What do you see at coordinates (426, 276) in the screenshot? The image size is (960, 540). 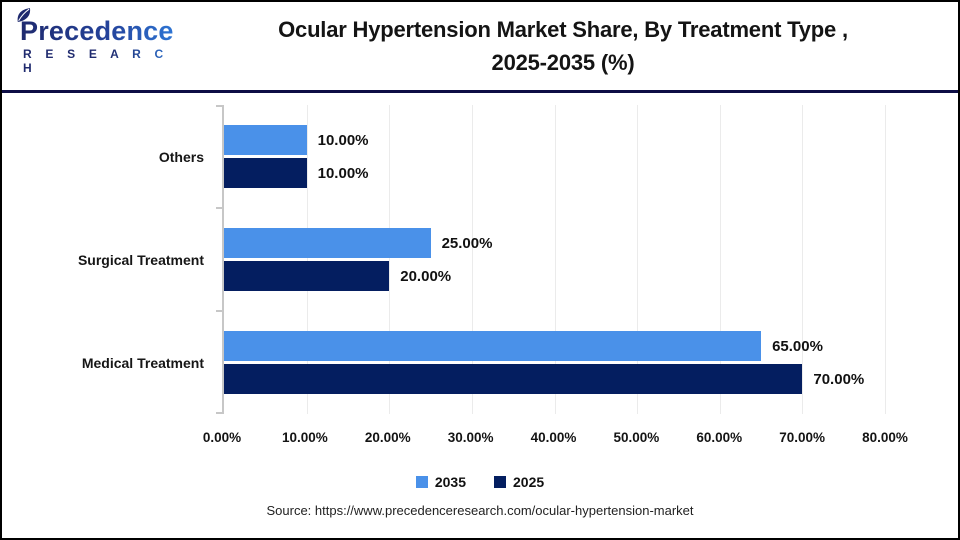 I see `bar-value-label: 20.00%` at bounding box center [426, 276].